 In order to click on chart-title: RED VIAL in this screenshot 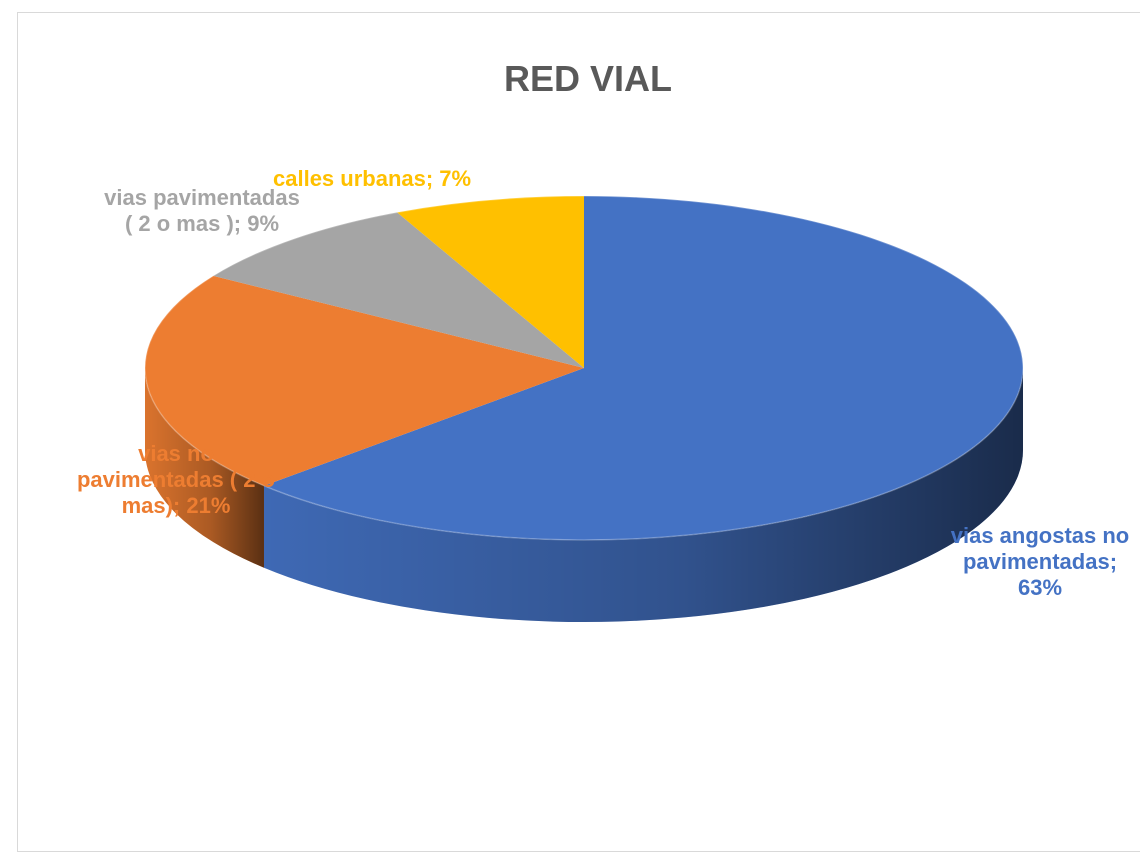, I will do `click(587, 78)`.